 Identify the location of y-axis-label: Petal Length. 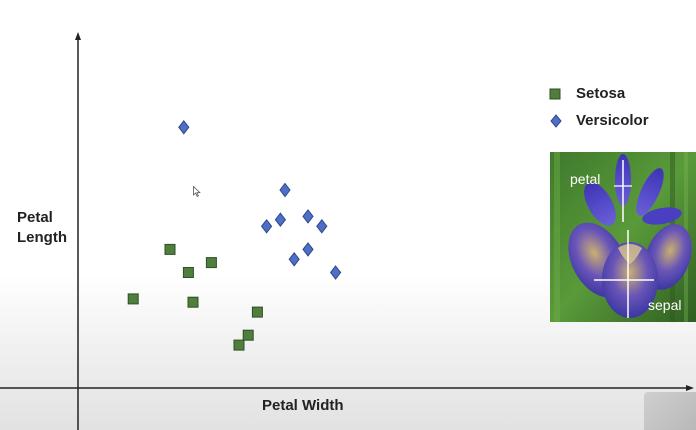
(42, 227).